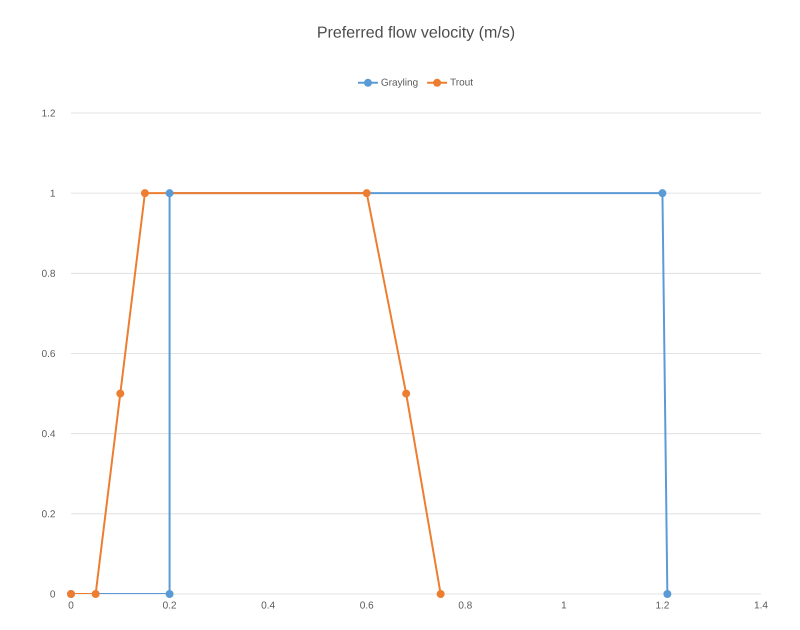  What do you see at coordinates (53, 594) in the screenshot?
I see `y-tick-label: 0` at bounding box center [53, 594].